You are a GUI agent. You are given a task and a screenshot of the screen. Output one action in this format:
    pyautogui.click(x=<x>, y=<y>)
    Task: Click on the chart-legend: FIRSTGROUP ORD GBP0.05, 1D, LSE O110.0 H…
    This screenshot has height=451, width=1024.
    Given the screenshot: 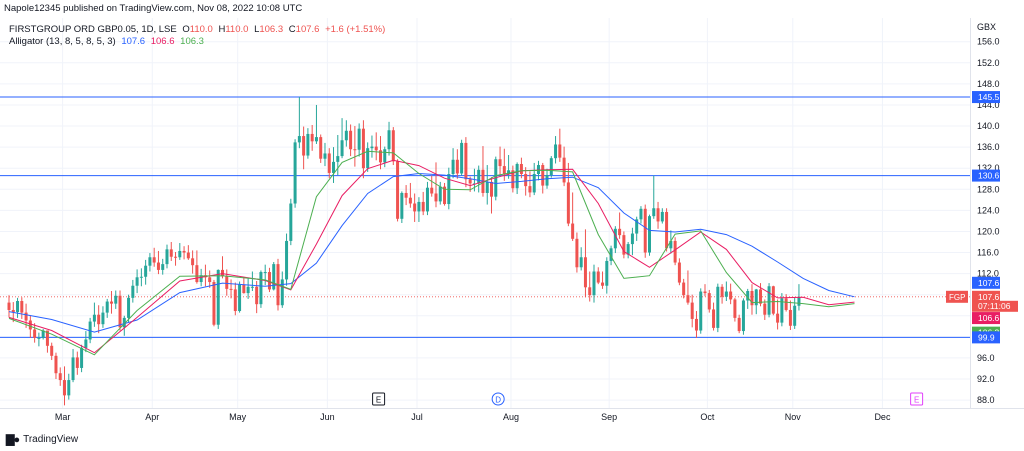 What is the action you would take?
    pyautogui.click(x=197, y=36)
    